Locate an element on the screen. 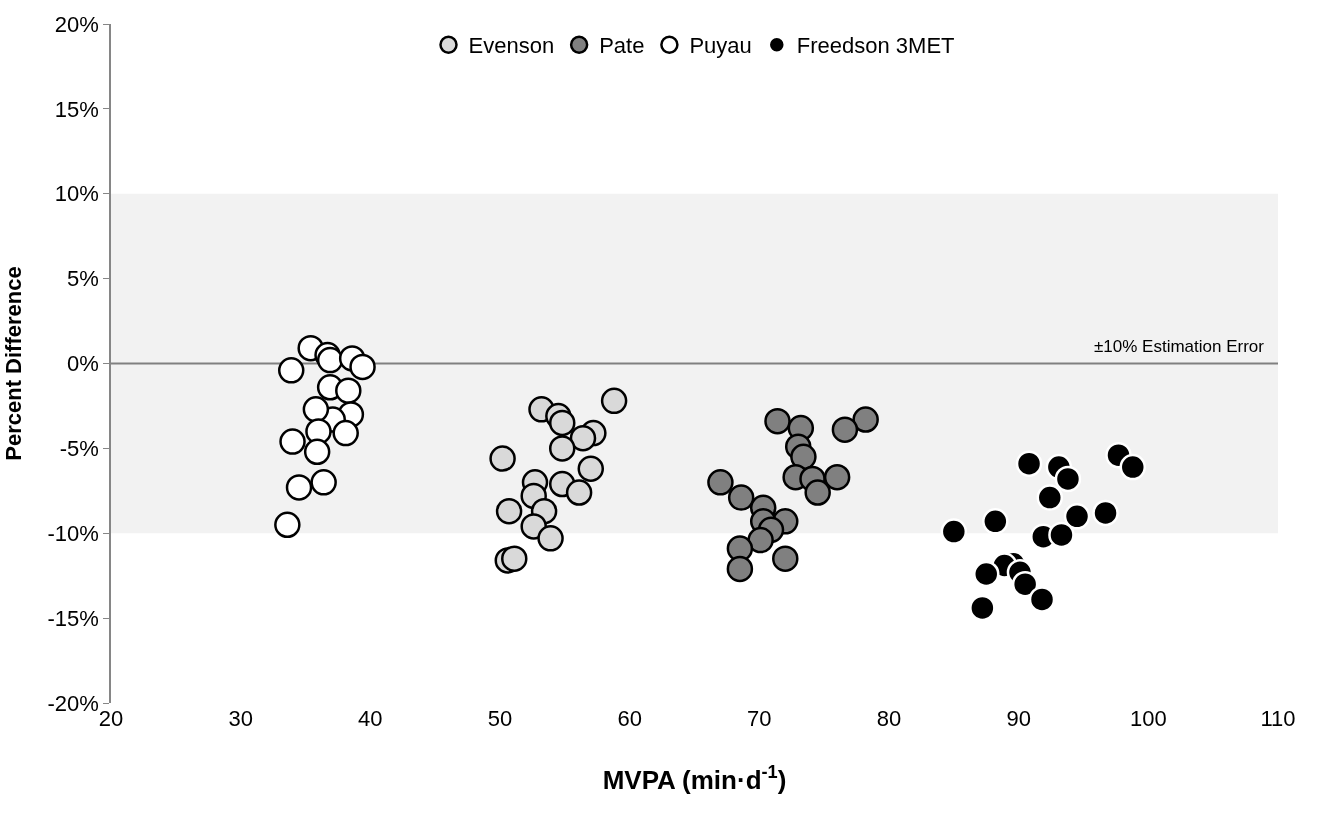 This screenshot has height=823, width=1333. y-axis-title: Percent Difference is located at coordinates (13, 363).